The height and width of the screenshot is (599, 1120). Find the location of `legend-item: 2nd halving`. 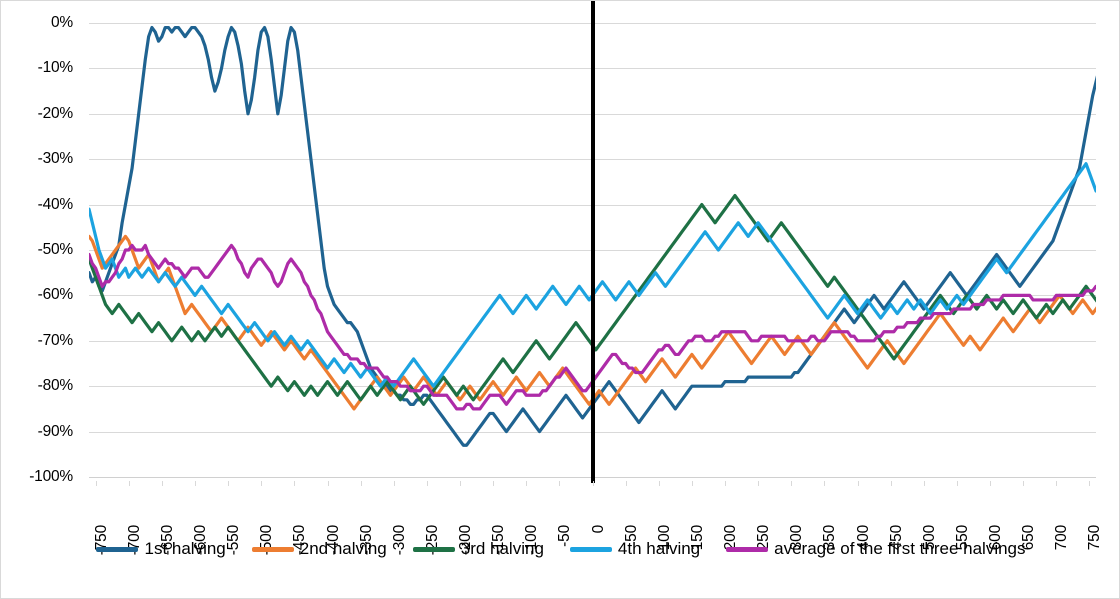

legend-item: 2nd halving is located at coordinates (319, 549).